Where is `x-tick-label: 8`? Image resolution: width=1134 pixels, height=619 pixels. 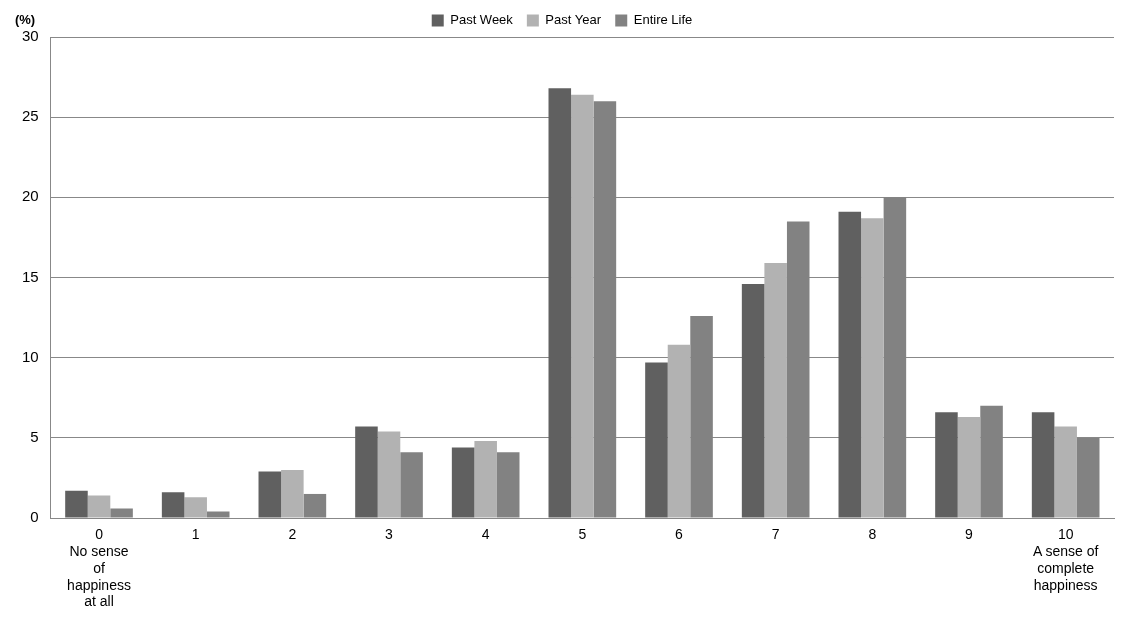
x-tick-label: 8 is located at coordinates (872, 534).